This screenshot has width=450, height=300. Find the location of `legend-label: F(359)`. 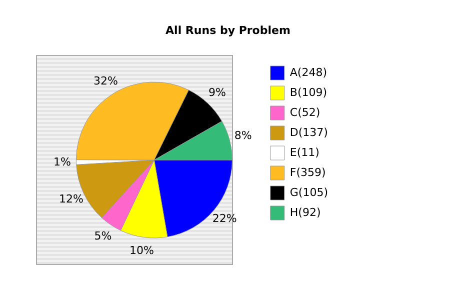

legend-label: F(359) is located at coordinates (308, 172).